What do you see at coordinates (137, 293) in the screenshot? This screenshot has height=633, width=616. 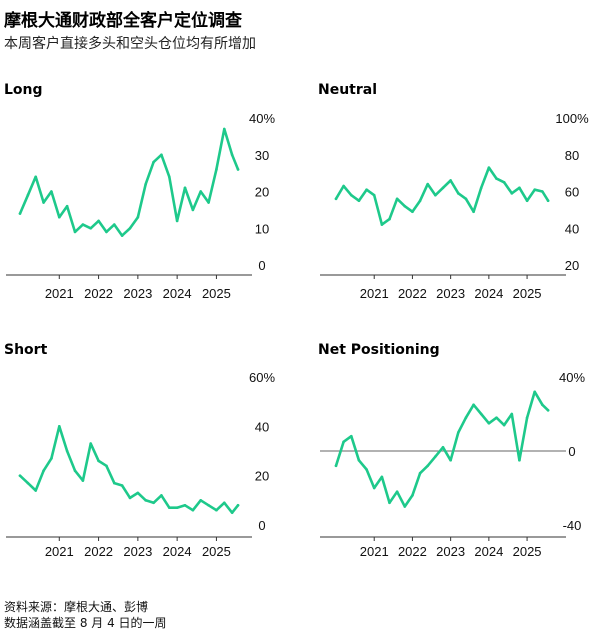 I see `long-x-tick: 2023` at bounding box center [137, 293].